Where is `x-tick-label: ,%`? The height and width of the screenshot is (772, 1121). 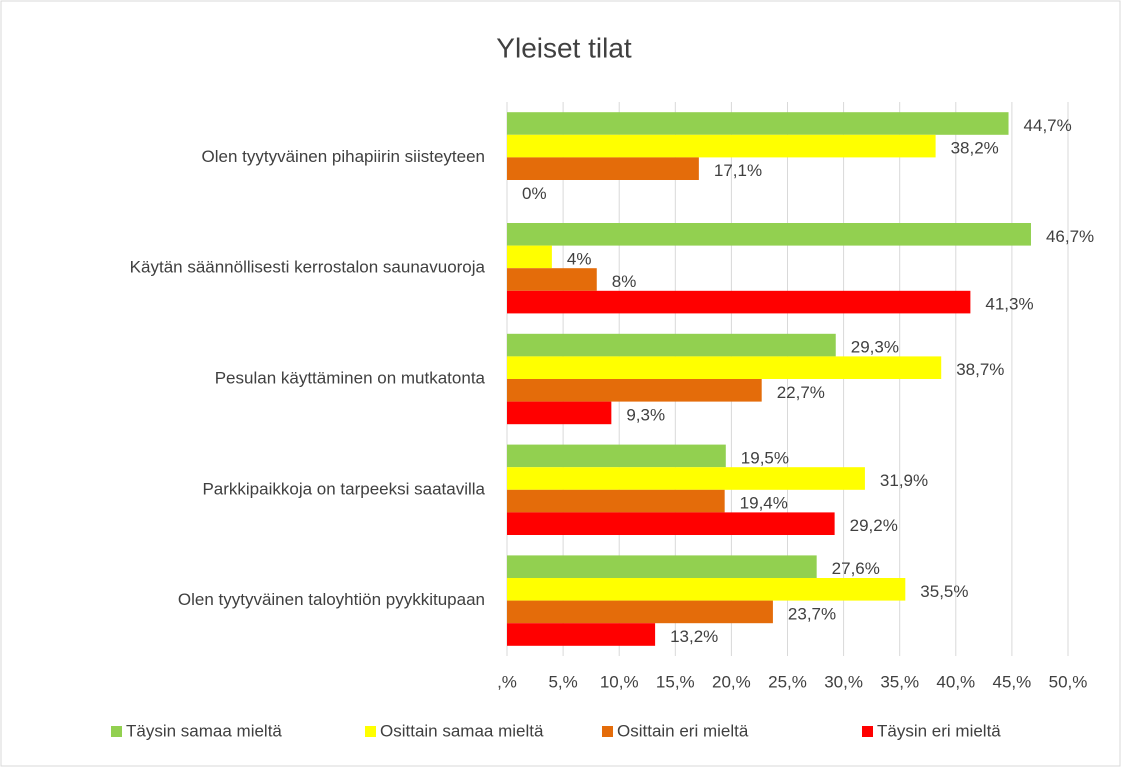
x-tick-label: ,% is located at coordinates (507, 681).